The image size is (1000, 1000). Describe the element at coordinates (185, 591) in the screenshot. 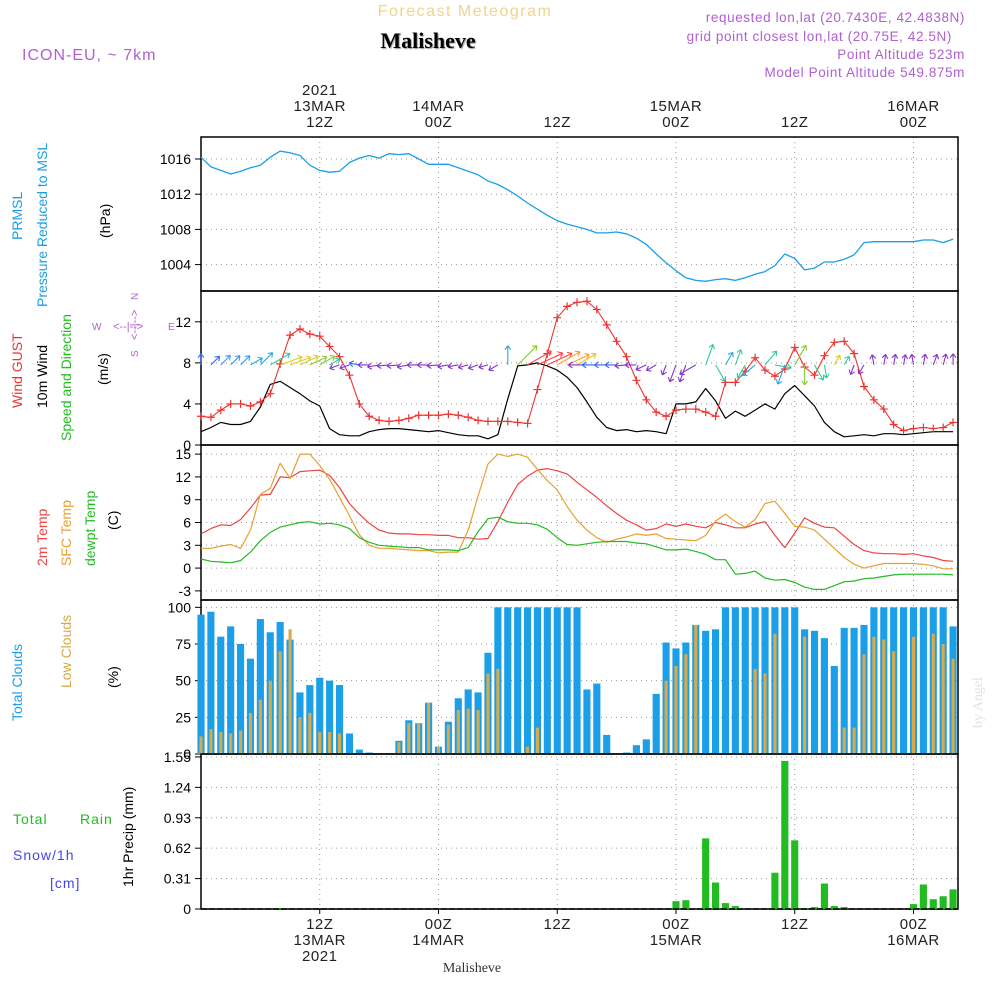

I see `temperature-ytick-label: -3` at that location.